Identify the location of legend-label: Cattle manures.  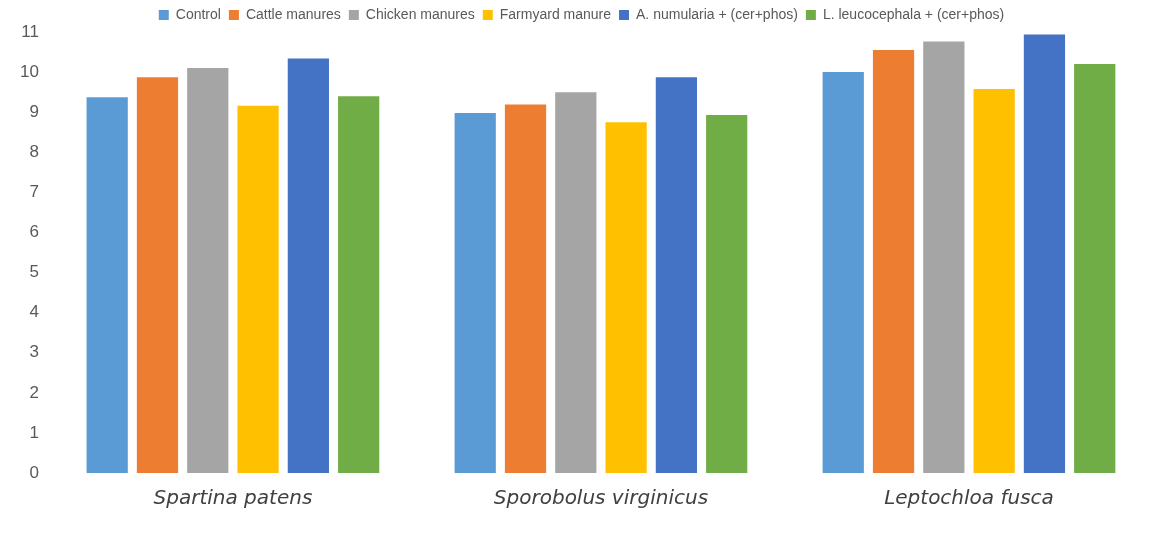
(293, 13).